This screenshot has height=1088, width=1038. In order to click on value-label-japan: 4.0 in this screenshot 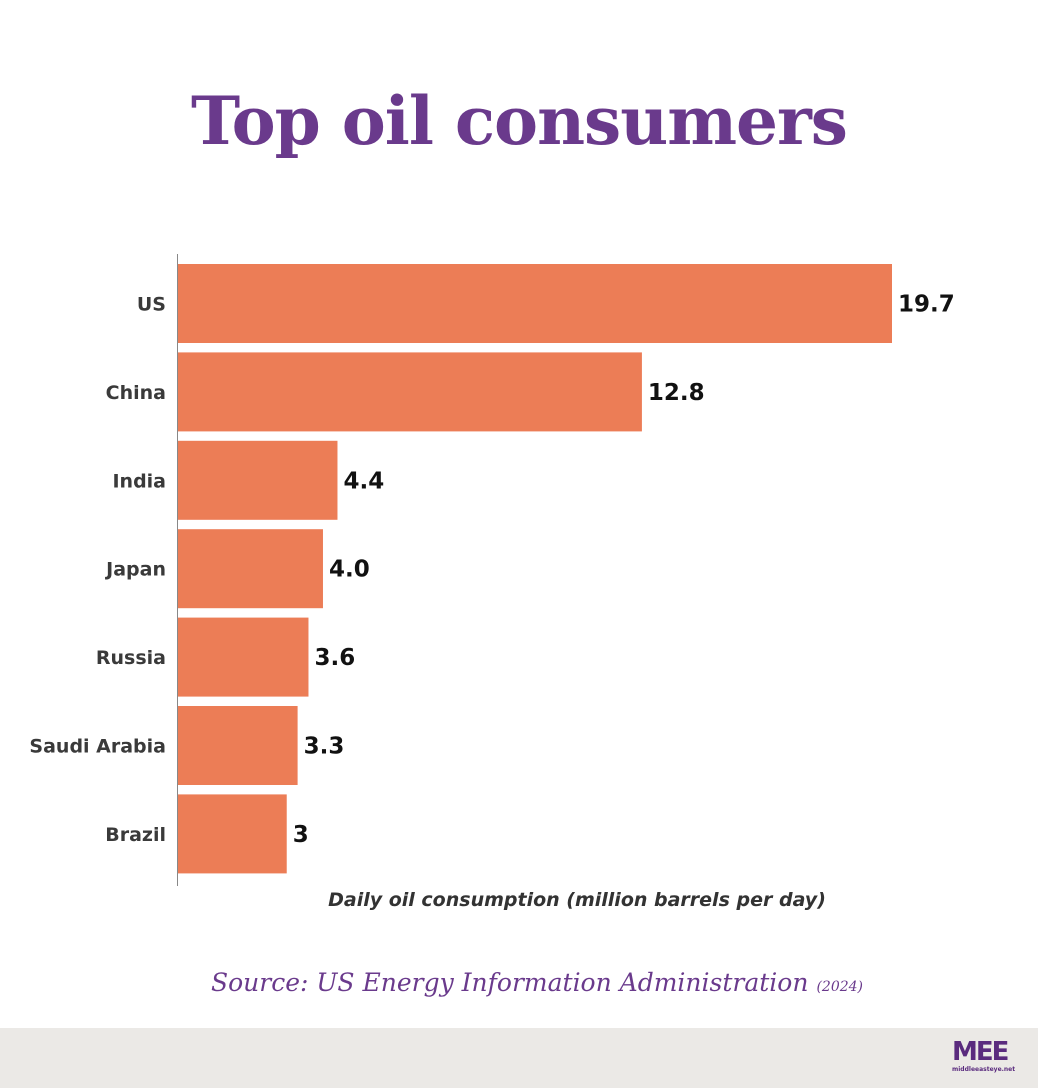, I will do `click(349, 570)`.